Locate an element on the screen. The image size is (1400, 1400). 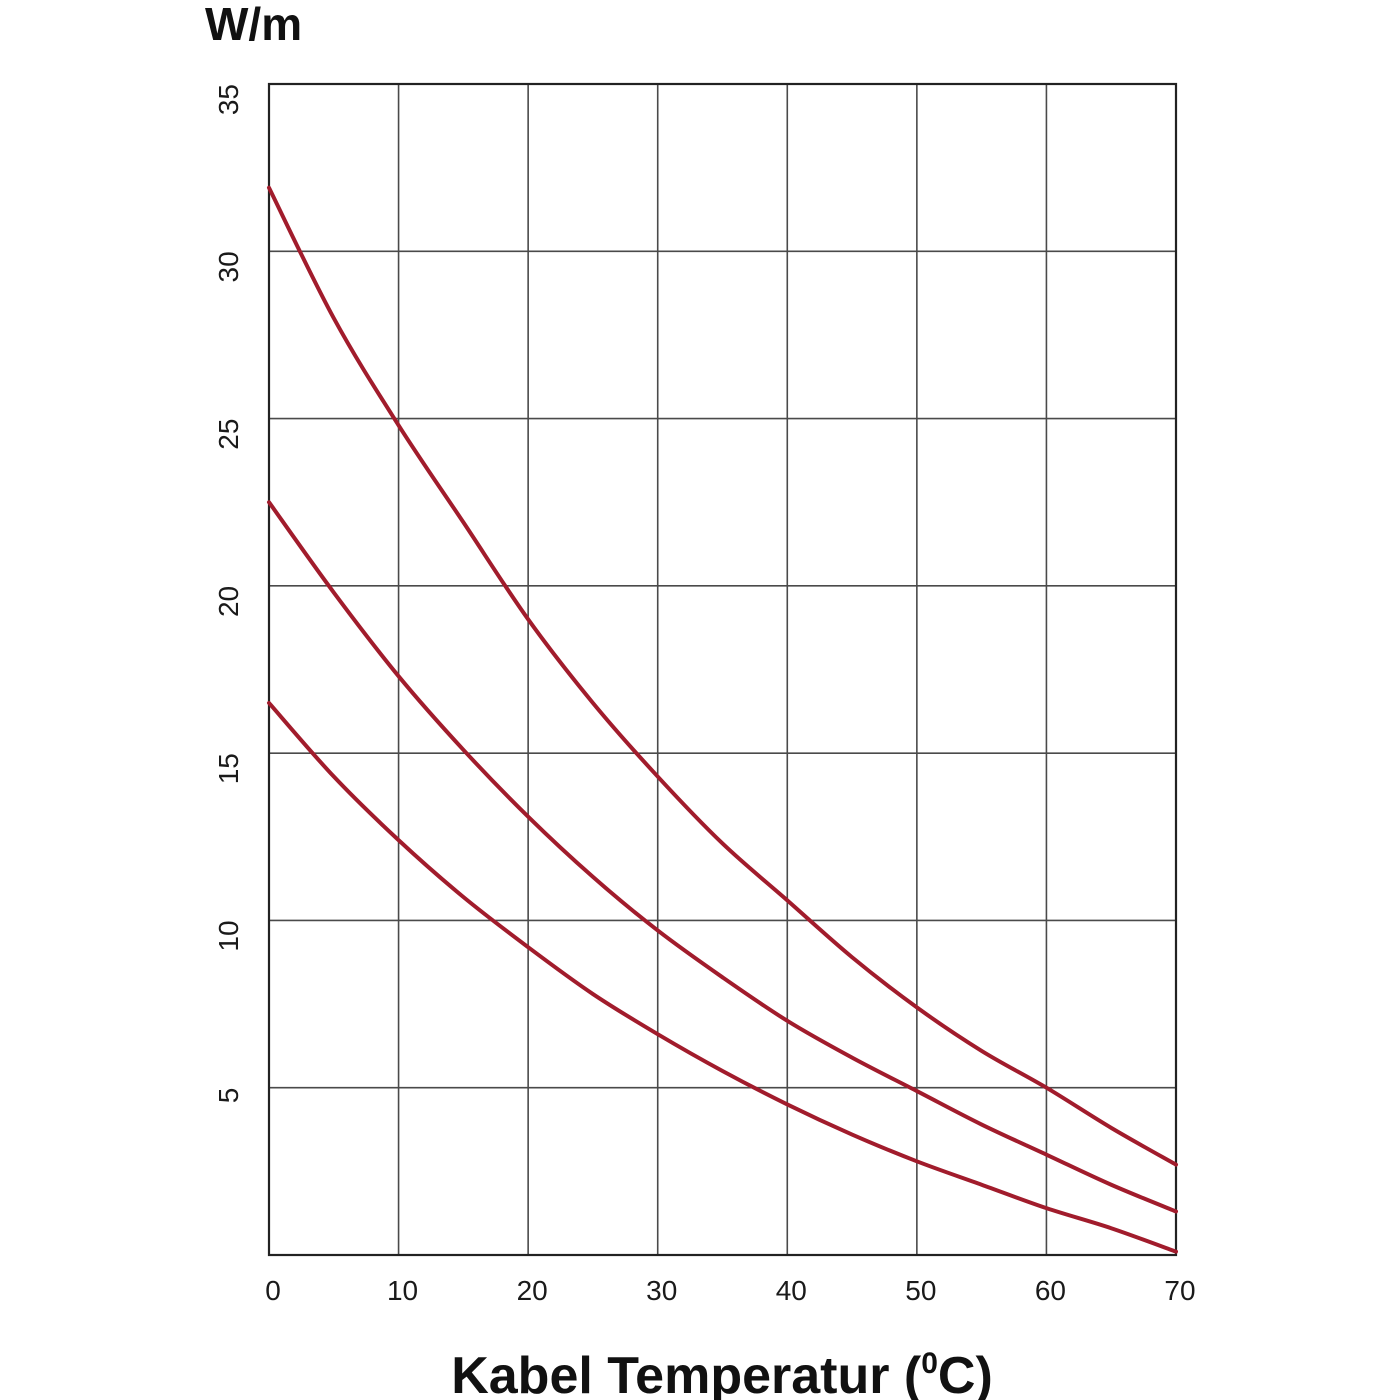
x-tick-label: 50 is located at coordinates (920, 1290).